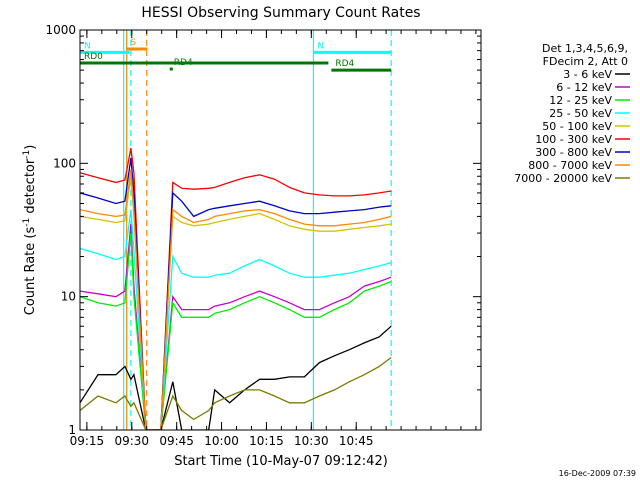 Image resolution: width=640 pixels, height=480 pixels. What do you see at coordinates (60, 30) in the screenshot?
I see `y-tick-label: 1000` at bounding box center [60, 30].